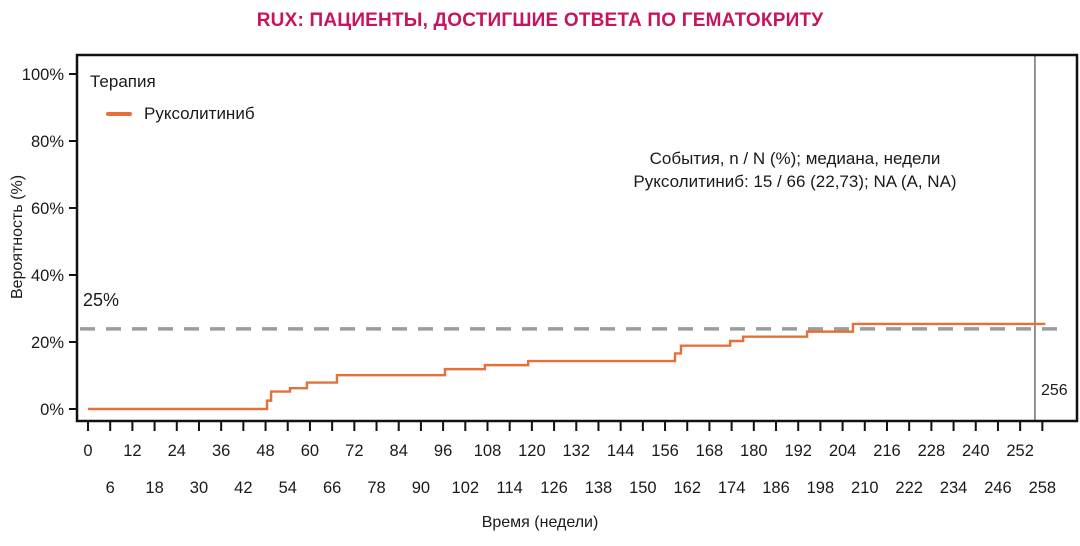 The height and width of the screenshot is (546, 1080). I want to click on x-tick-label-row2: 246, so click(998, 488).